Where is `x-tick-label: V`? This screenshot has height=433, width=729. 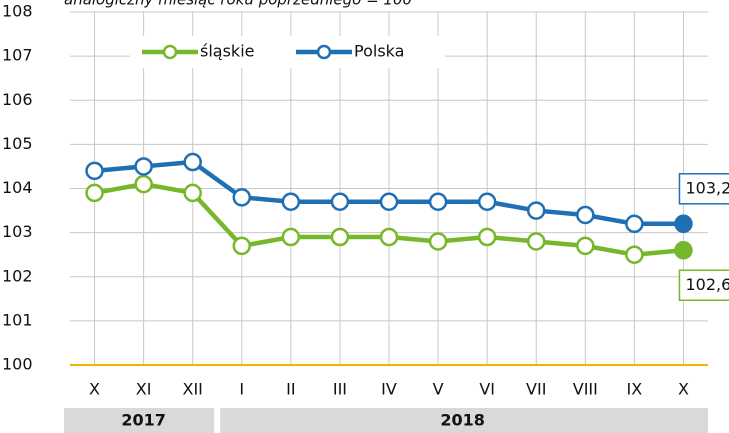
x-tick-label: V is located at coordinates (438, 389).